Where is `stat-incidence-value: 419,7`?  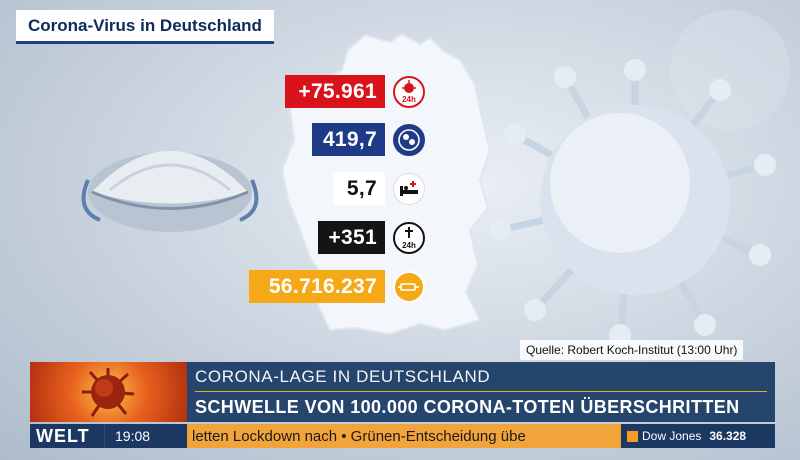 stat-incidence-value: 419,7 is located at coordinates (348, 139).